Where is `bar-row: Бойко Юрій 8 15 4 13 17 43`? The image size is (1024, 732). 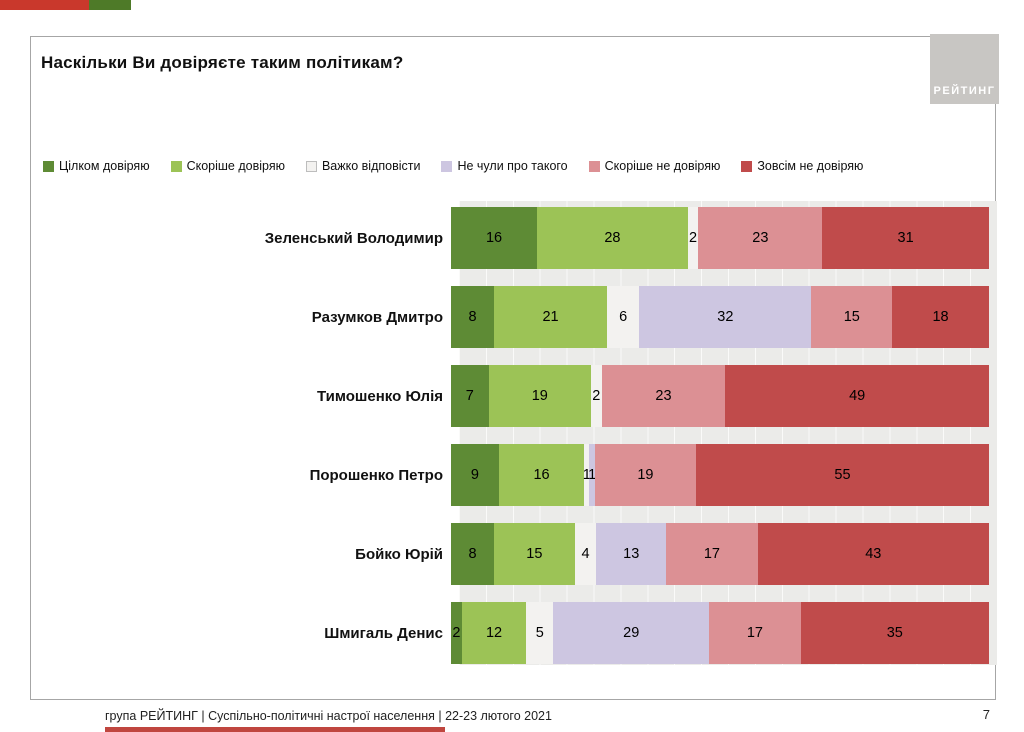 bar-row: Бойко Юрій 8 15 4 13 17 43 is located at coordinates (519, 554).